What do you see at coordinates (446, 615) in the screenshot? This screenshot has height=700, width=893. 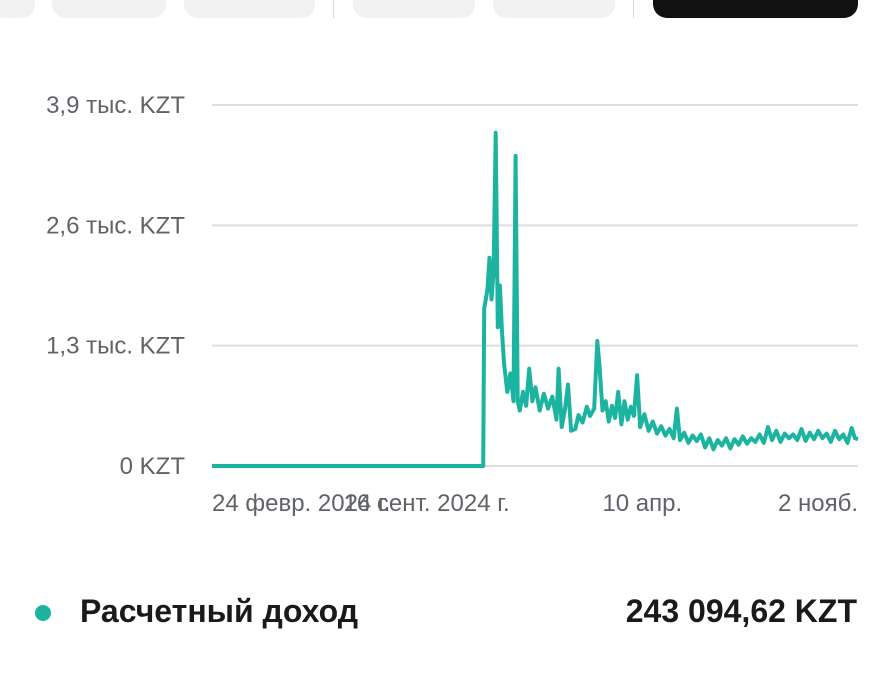 I see `legend: Расчетный доход 243 094,62 KZT` at bounding box center [446, 615].